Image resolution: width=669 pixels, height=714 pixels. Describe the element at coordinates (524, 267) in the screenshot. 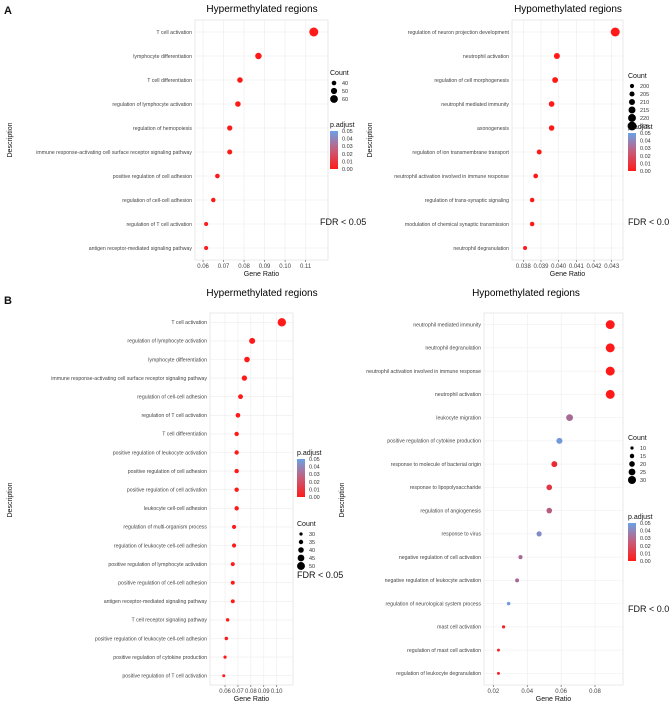

I see `x-tick-label: 0.038` at that location.